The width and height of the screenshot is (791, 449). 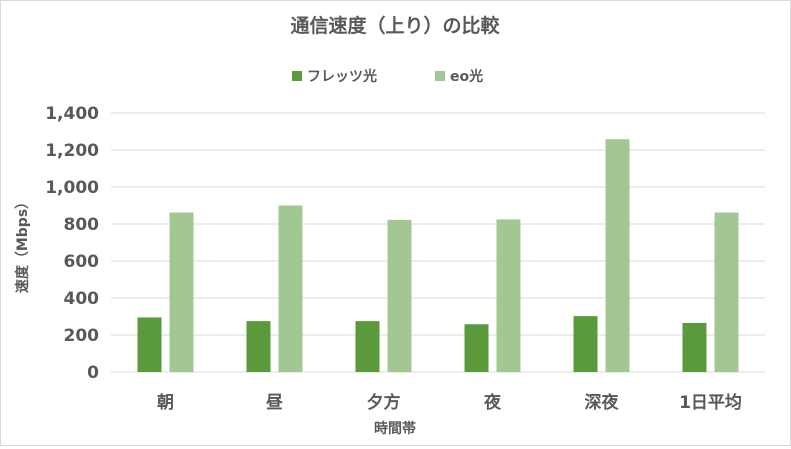 What do you see at coordinates (466, 76) in the screenshot?
I see `legend-label-eo: eo光` at bounding box center [466, 76].